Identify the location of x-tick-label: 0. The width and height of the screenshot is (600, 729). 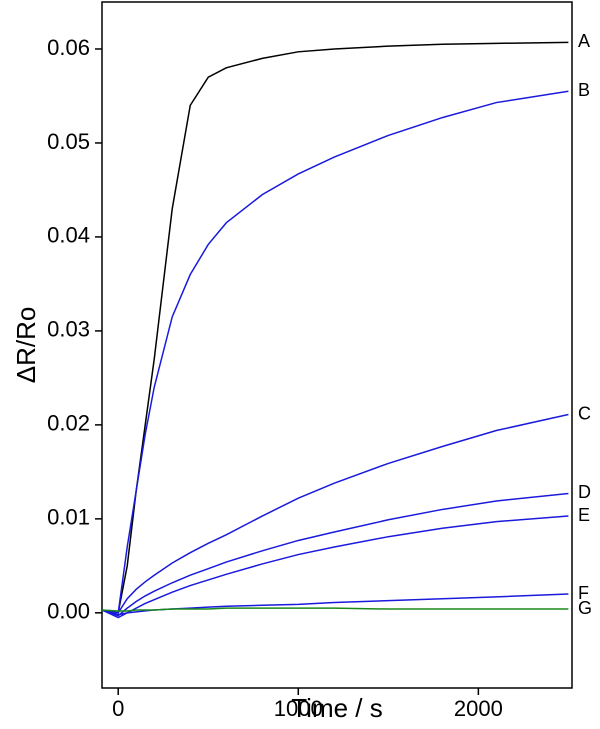
(118, 708).